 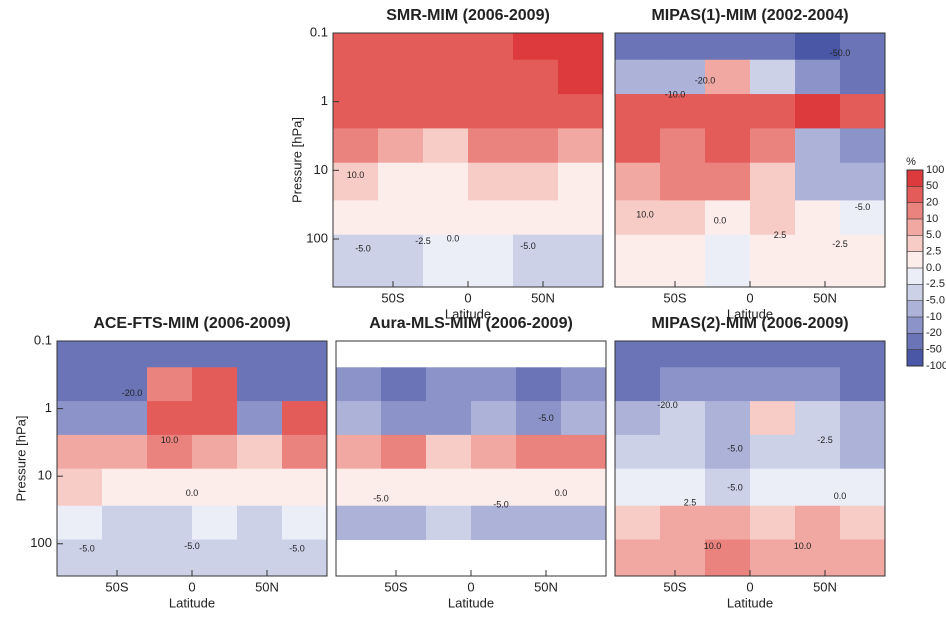 What do you see at coordinates (395, 586) in the screenshot?
I see `x-tick-label: 50S` at bounding box center [395, 586].